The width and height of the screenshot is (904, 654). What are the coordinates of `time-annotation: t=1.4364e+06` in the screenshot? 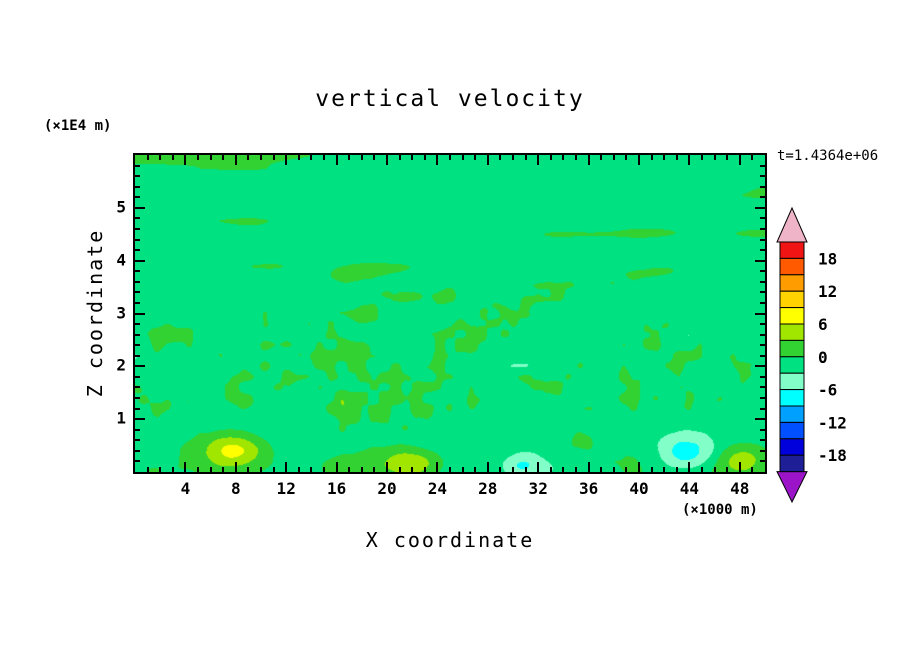 It's located at (828, 156).